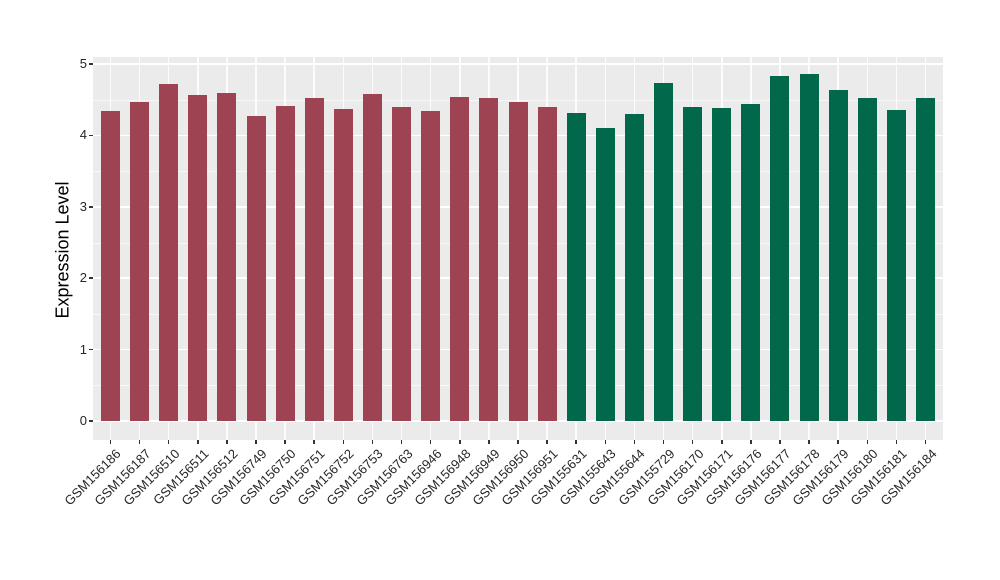  I want to click on y-tick-label: 2, so click(83, 278).